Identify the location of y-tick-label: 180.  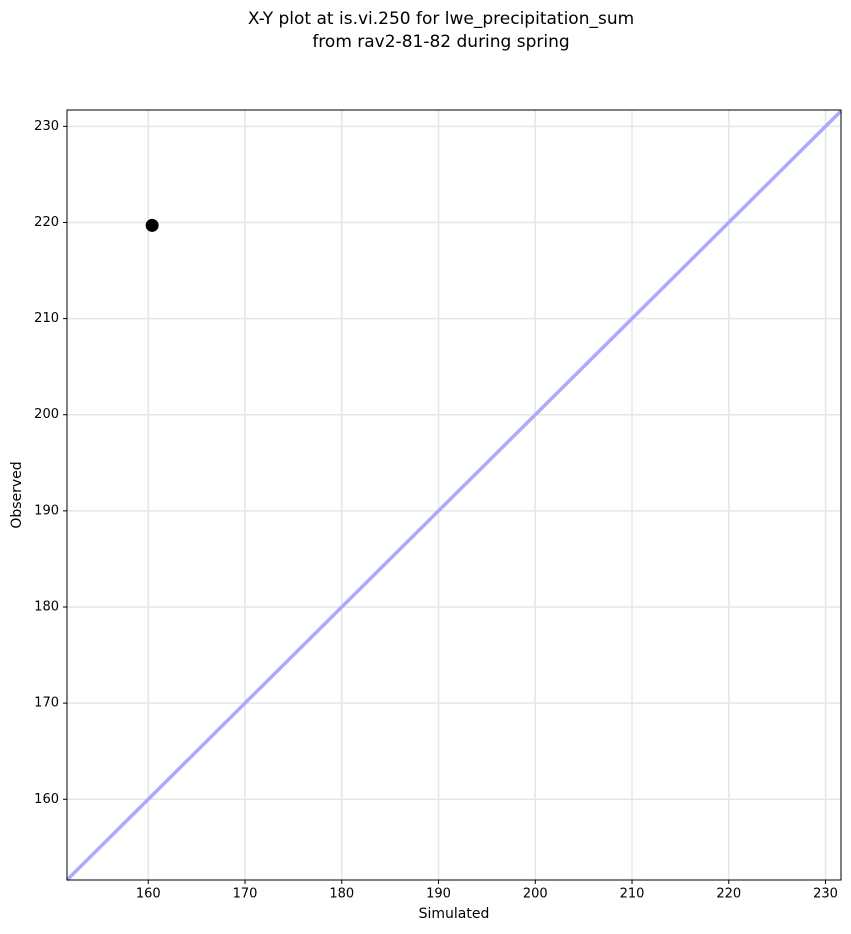
(46, 606).